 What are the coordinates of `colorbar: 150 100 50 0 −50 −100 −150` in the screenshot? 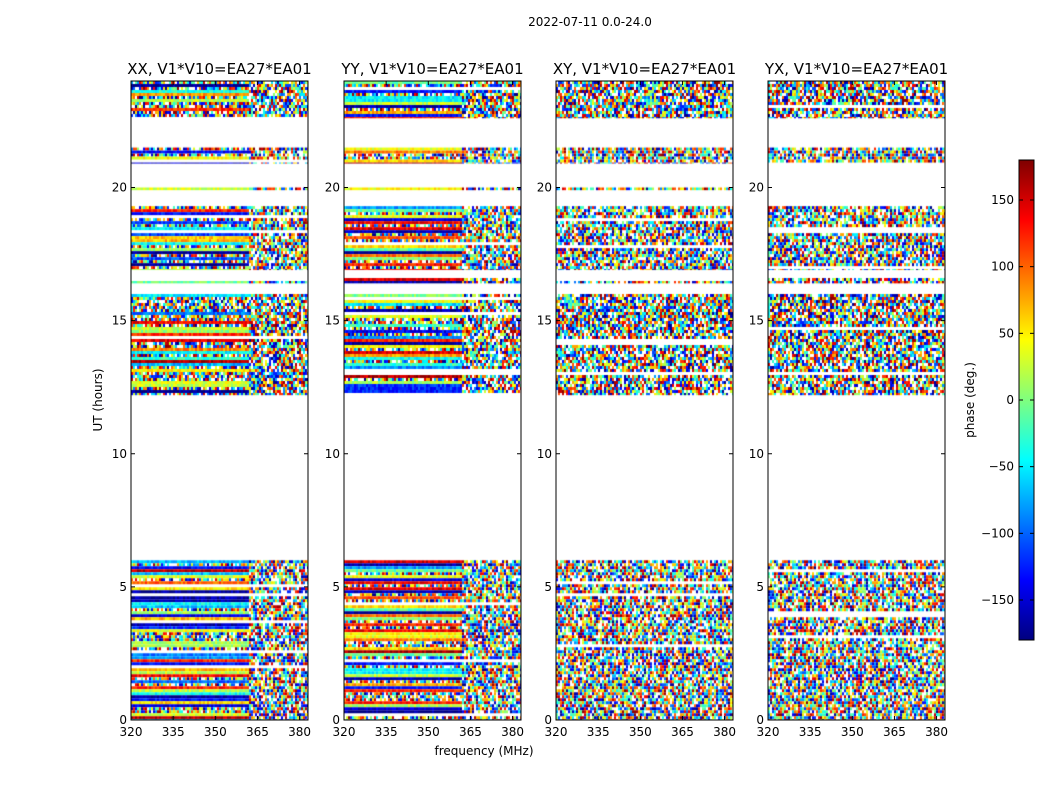 It's located at (1008, 400).